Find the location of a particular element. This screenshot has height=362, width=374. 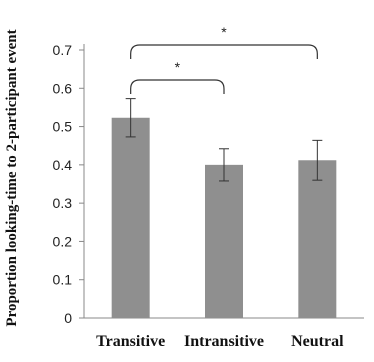

bar-intransitive is located at coordinates (224, 241).